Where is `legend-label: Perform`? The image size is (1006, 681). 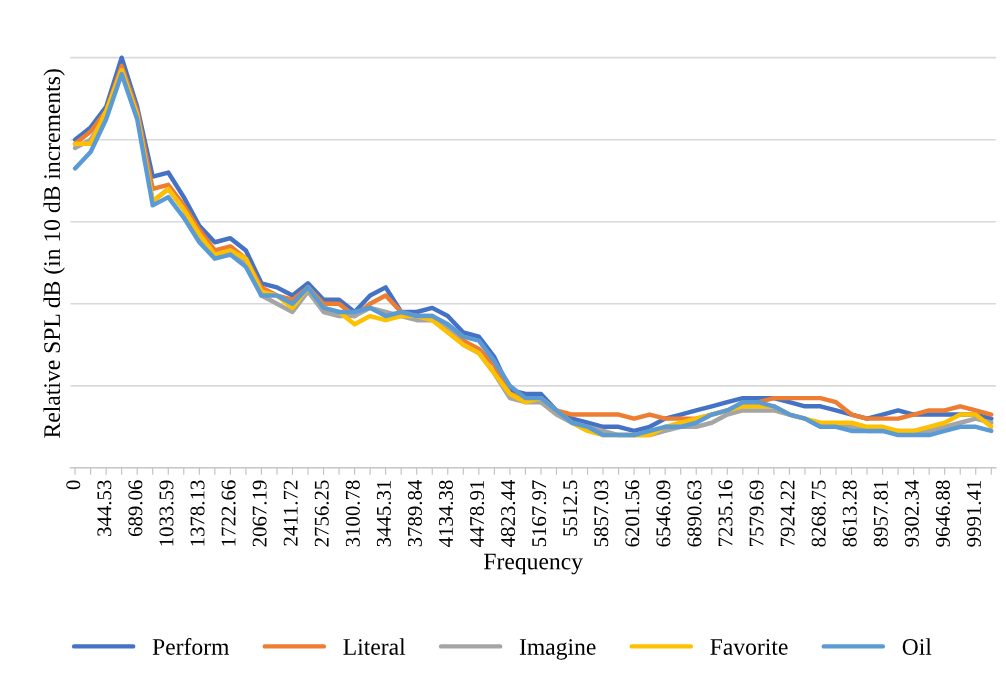
legend-label: Perform is located at coordinates (191, 646).